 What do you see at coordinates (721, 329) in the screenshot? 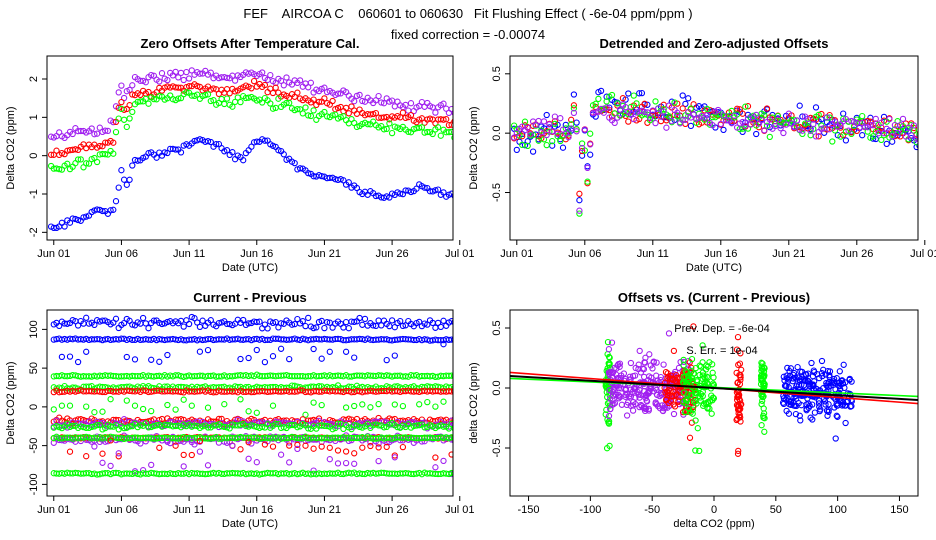
I see `fit-annotation: Prev. Dep. = -6e-04` at bounding box center [721, 329].